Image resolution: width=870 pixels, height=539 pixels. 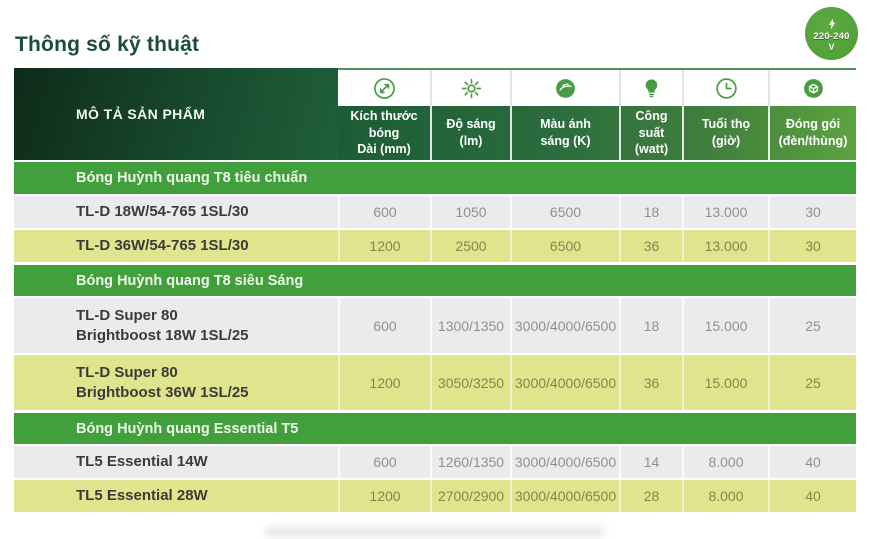 I want to click on value-lumen: 3050/3250, so click(x=470, y=382).